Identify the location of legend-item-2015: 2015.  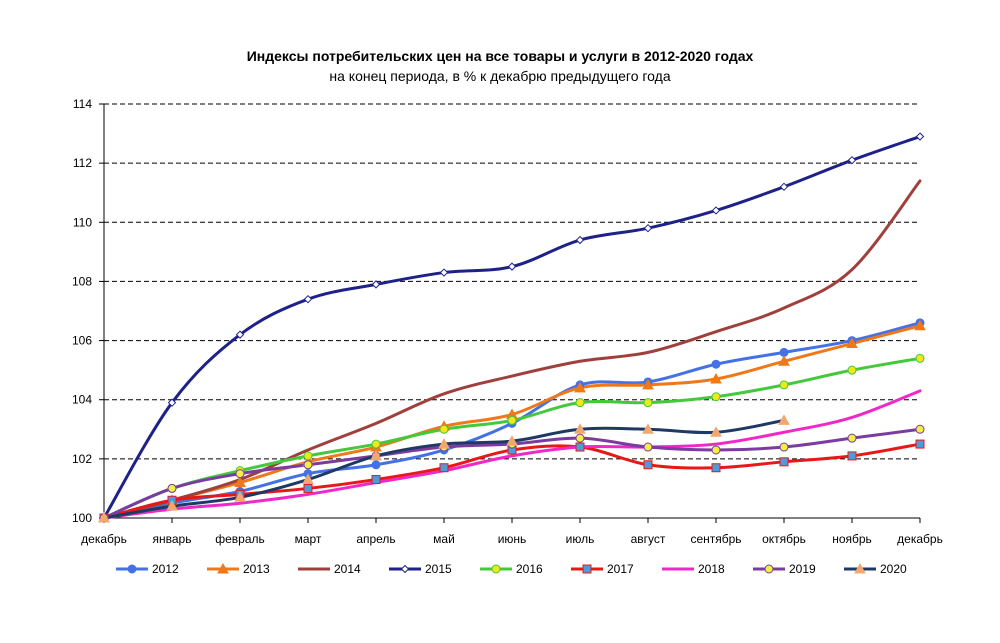
(420, 569).